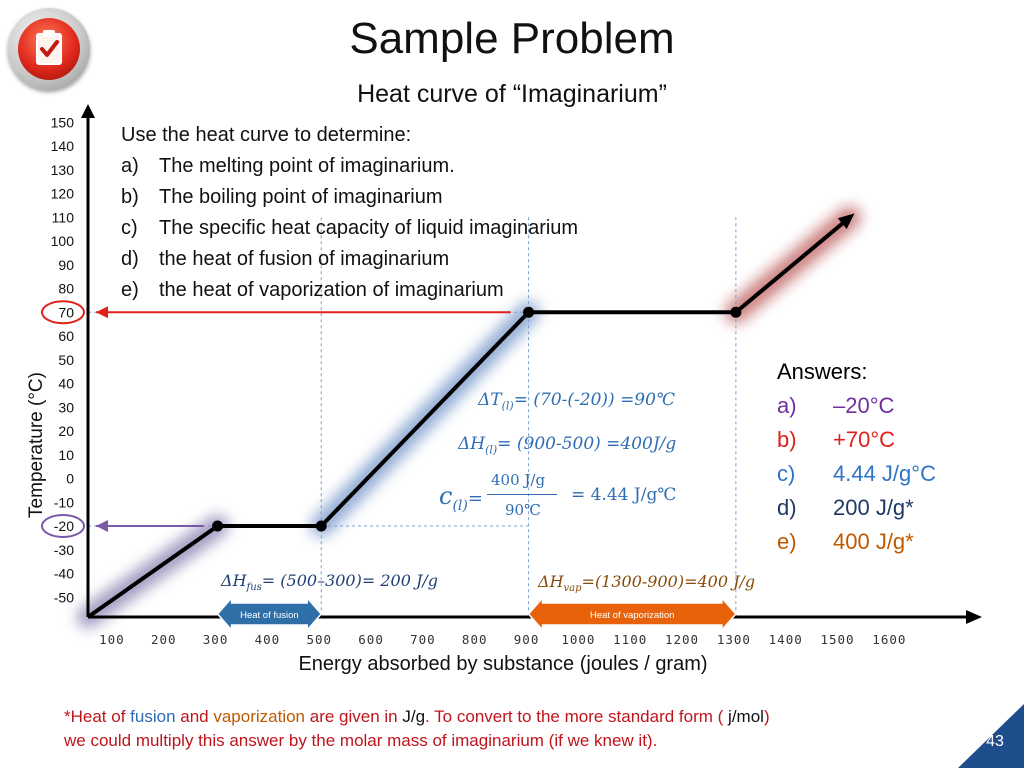 The image size is (1024, 768). Describe the element at coordinates (974, 617) in the screenshot. I see `x-axis-arrow-icon` at that location.